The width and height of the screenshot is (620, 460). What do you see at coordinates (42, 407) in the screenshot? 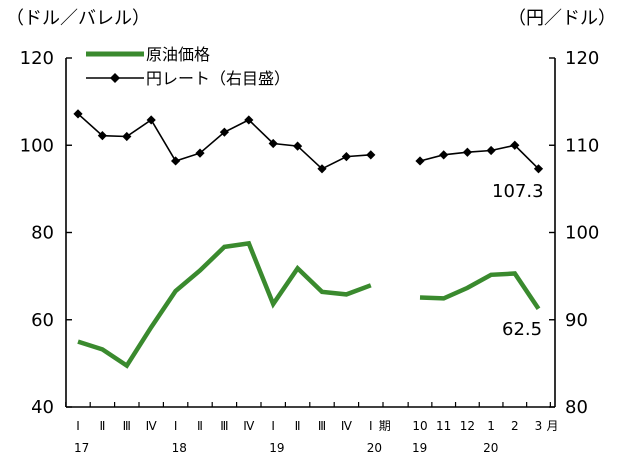
I see `left-tick-label: 40` at bounding box center [42, 407].